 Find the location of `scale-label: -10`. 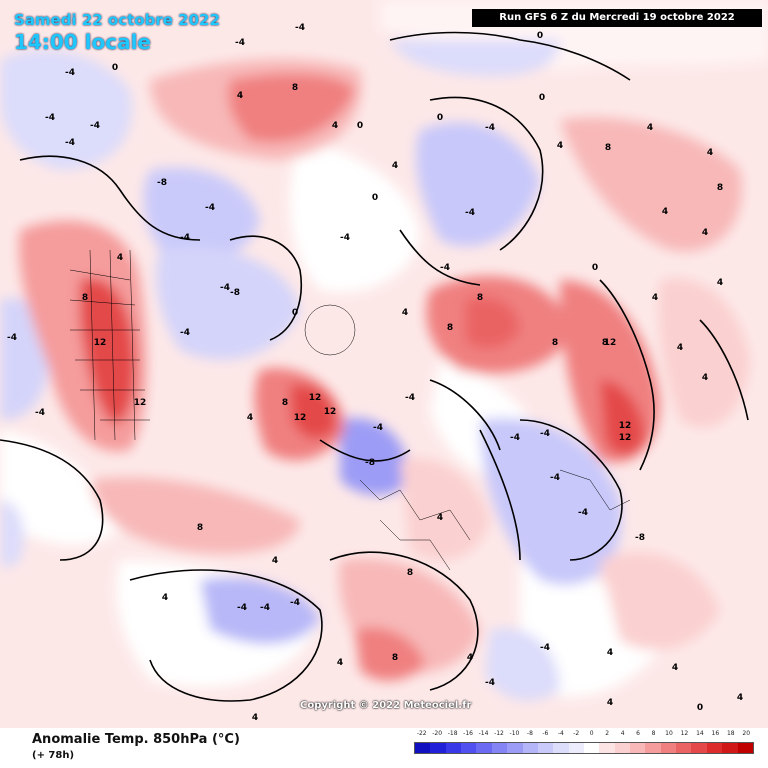

scale-label: -10 is located at coordinates (514, 733).